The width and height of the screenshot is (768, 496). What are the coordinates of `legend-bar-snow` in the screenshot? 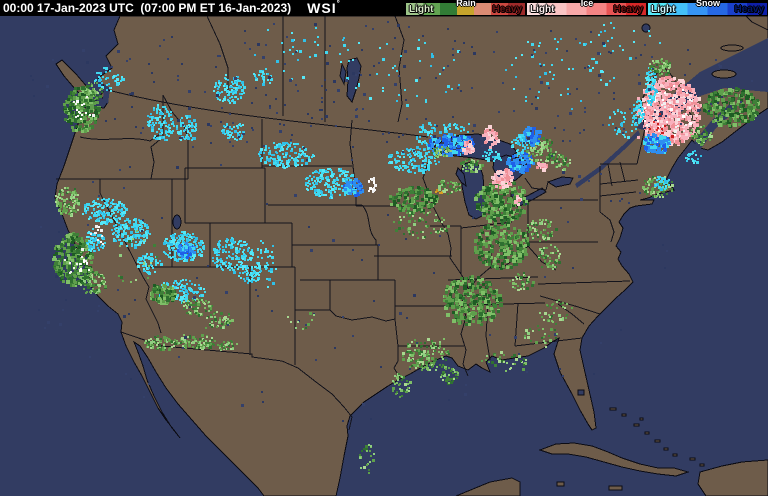 It's located at (707, 9).